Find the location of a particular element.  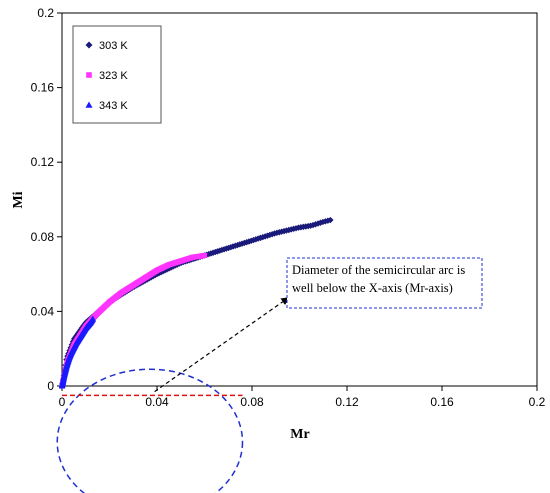

legend: 303 K 323 K 343 K is located at coordinates (117, 74).